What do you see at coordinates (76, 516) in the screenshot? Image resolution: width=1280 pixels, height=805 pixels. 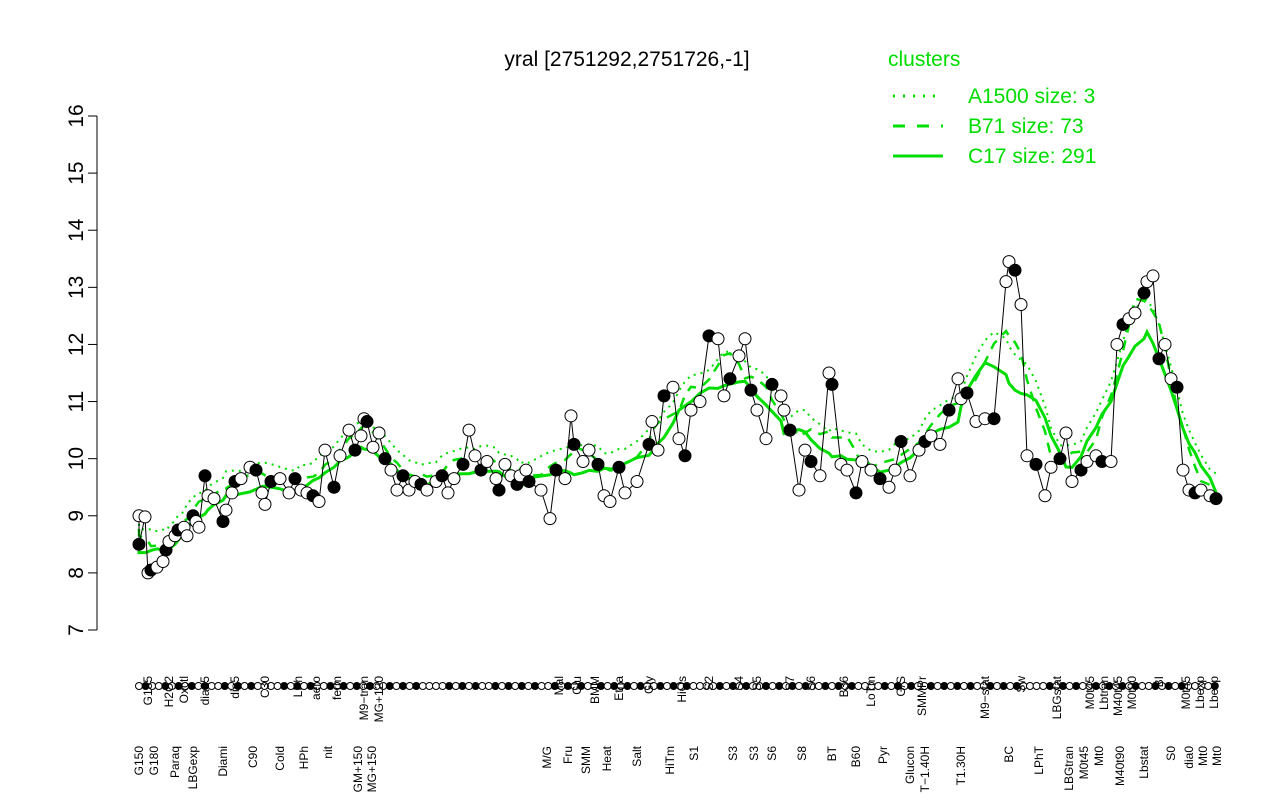 I see `y-tick-label: 9` at bounding box center [76, 516].